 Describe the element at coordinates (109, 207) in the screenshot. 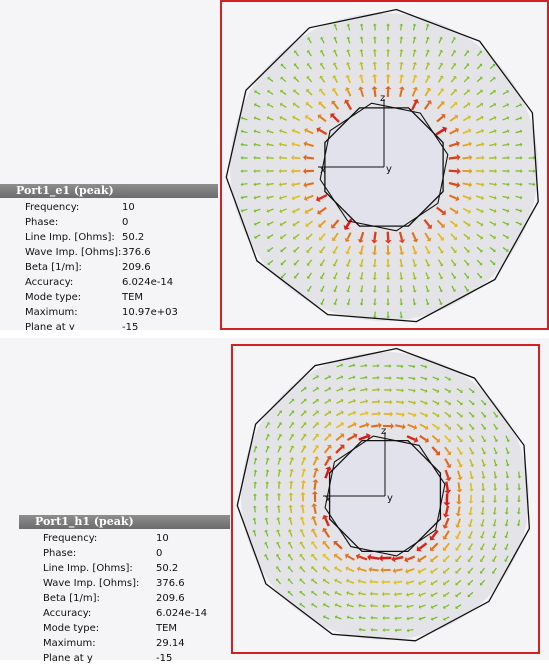

I see `info-row: Frequency:10` at that location.